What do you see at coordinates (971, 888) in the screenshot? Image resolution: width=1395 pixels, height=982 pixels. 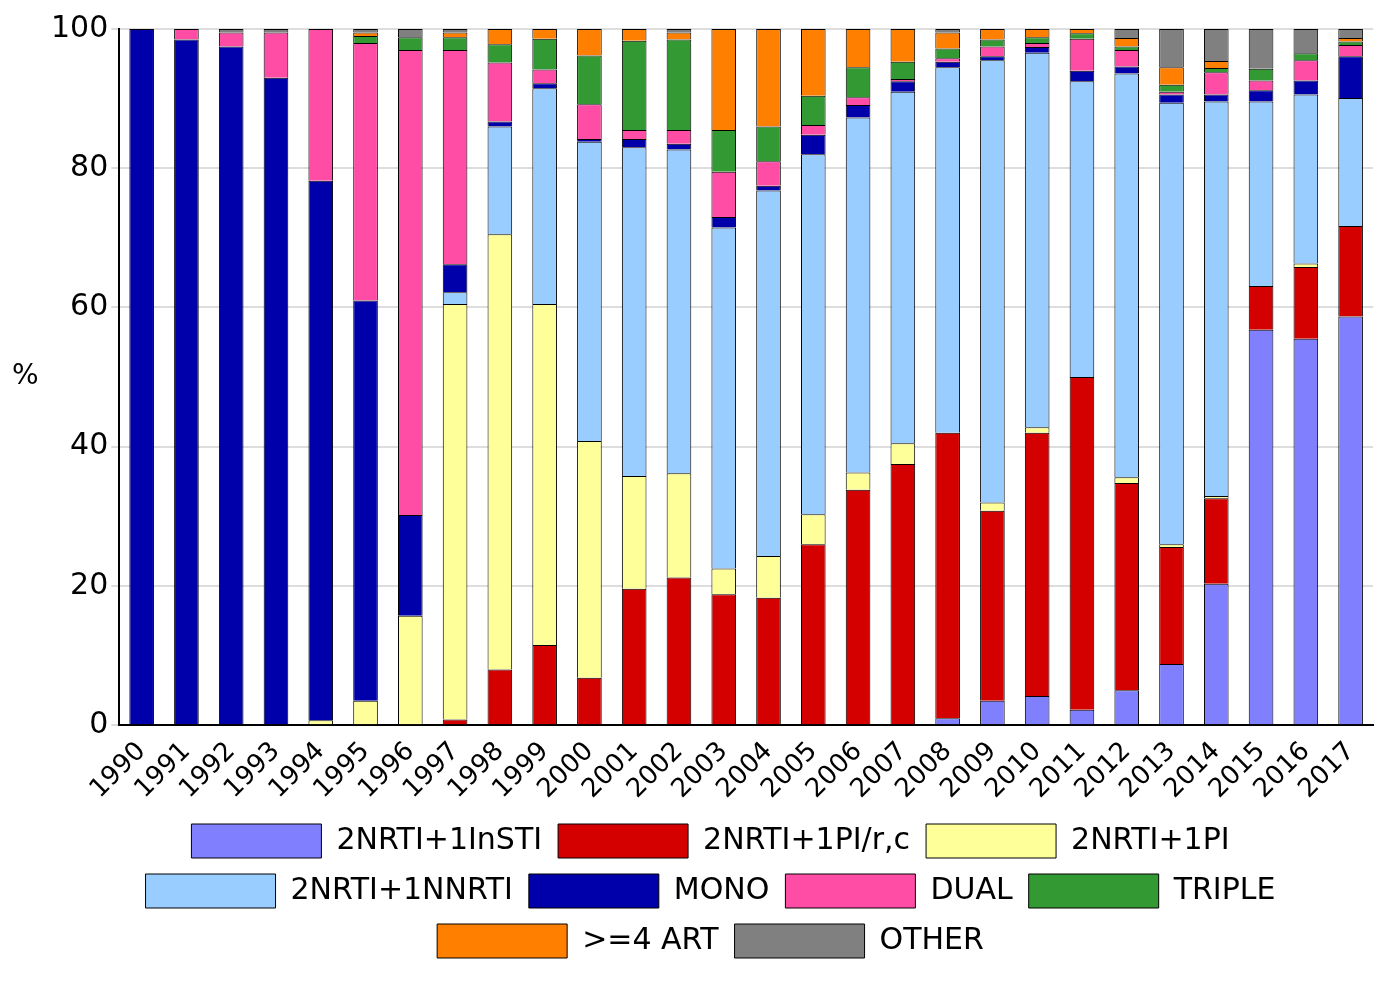 I see `legend-label: DUAL` at bounding box center [971, 888].